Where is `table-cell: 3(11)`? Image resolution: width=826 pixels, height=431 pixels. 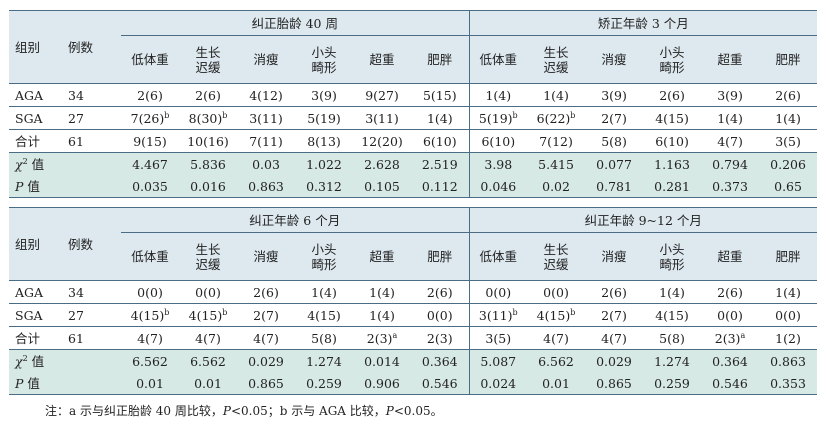 table-cell: 3(11) is located at coordinates (266, 118).